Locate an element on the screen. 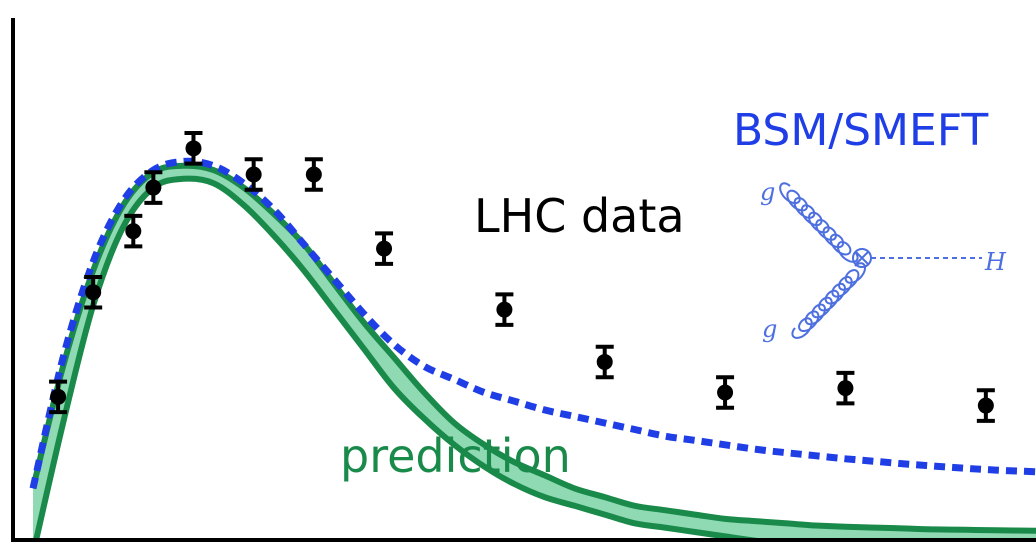  vertex-cross-b is located at coordinates (862, 258).